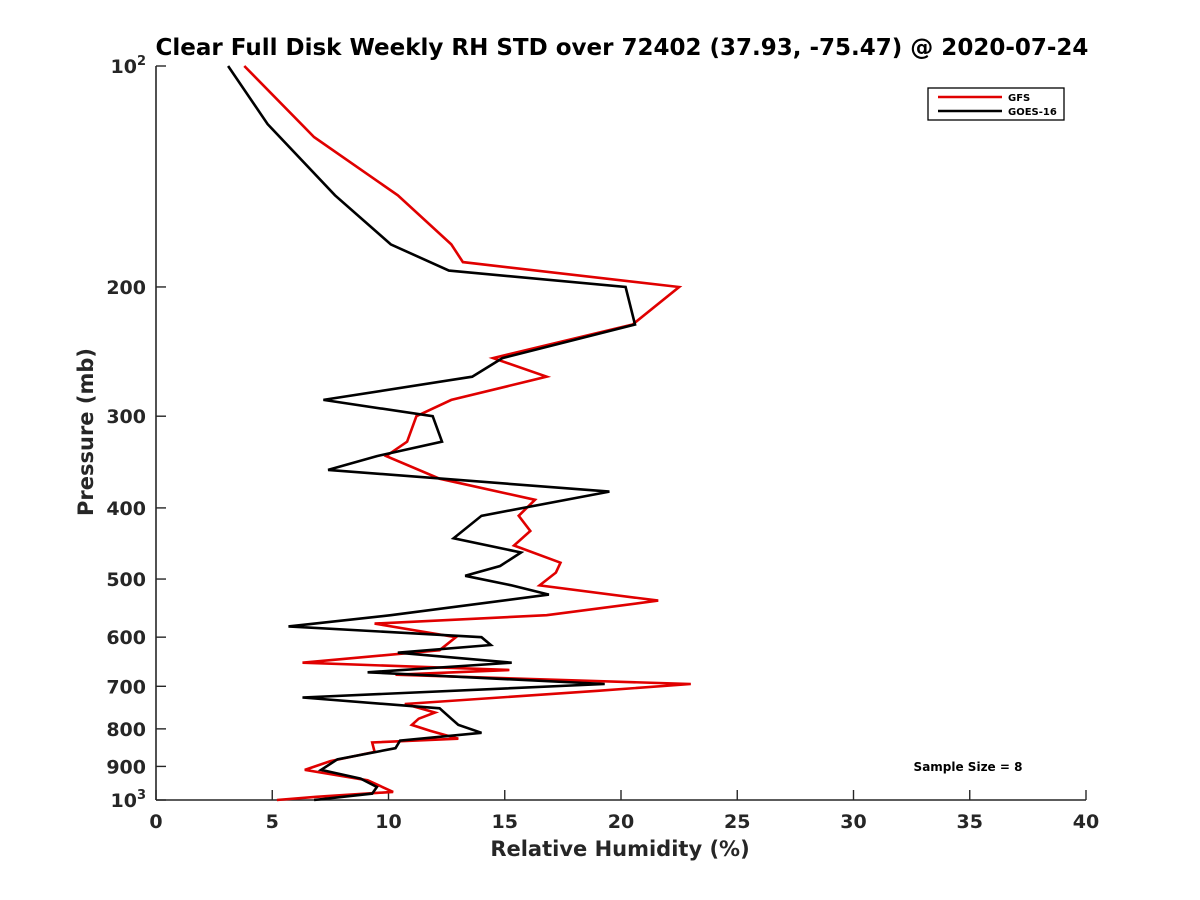  Describe the element at coordinates (129, 66) in the screenshot. I see `y-tick-label: 10²` at that location.